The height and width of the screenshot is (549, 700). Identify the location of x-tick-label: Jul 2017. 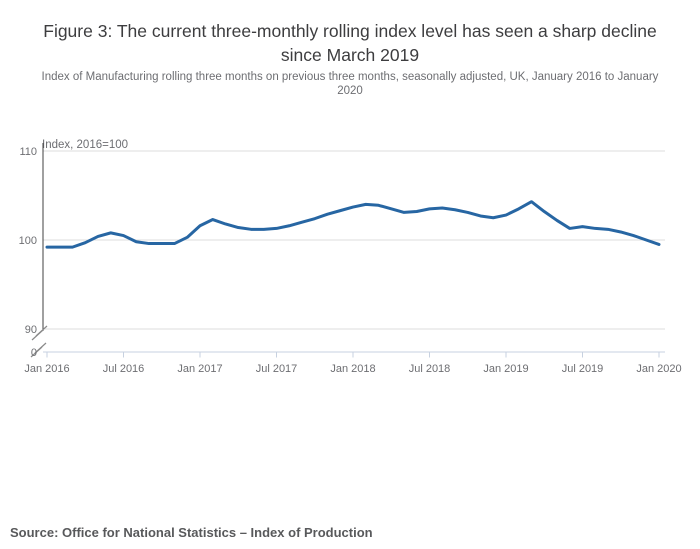
(277, 369).